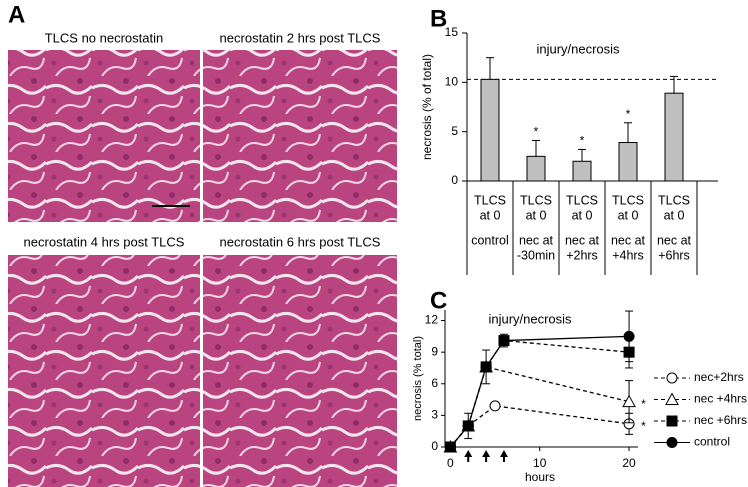  I want to click on x-tick-label: 0, so click(450, 463).